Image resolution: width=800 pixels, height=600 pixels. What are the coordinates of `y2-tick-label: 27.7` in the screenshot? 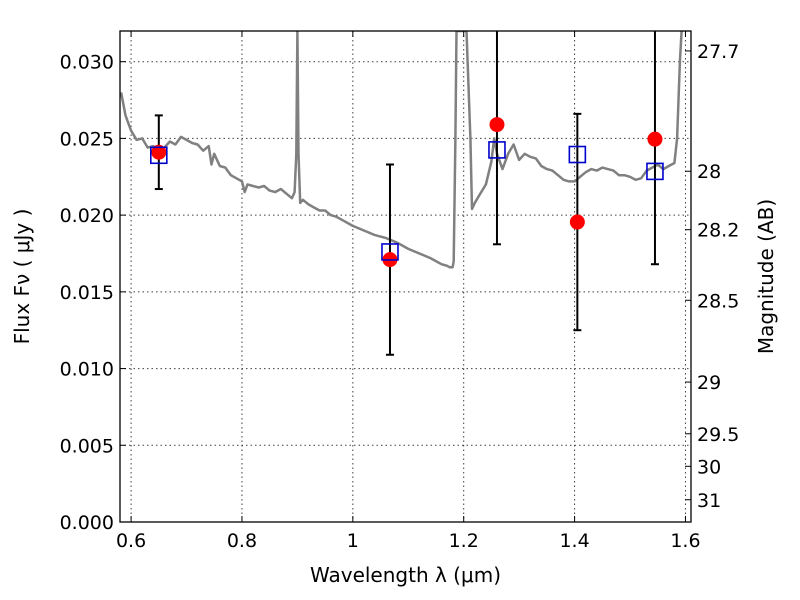 It's located at (718, 52).